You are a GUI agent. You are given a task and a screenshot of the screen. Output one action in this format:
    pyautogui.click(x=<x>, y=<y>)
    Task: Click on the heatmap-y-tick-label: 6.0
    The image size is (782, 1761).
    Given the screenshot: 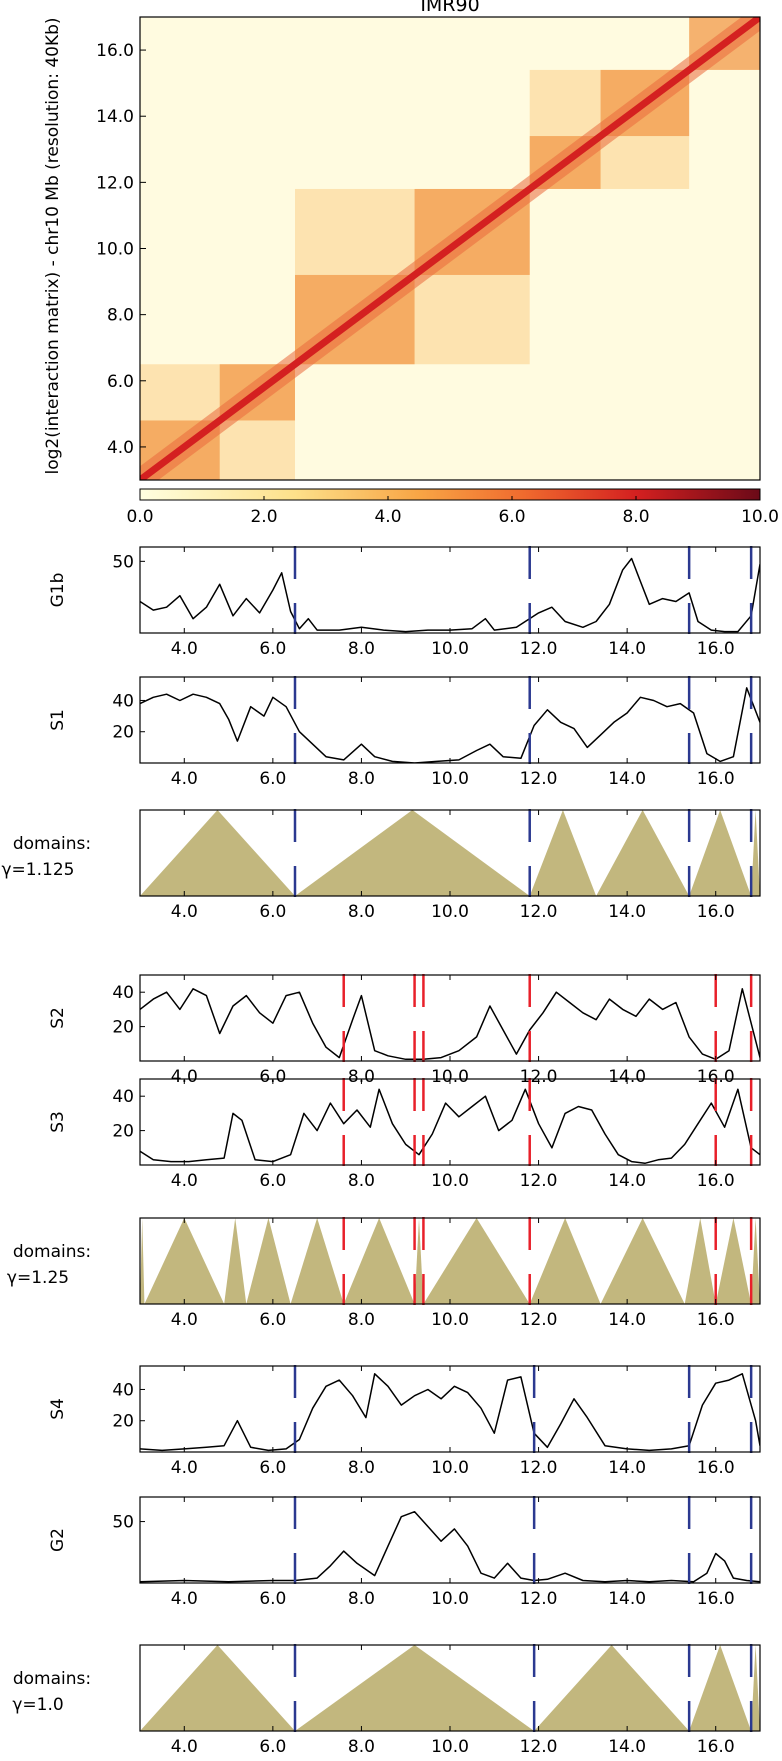 What is the action you would take?
    pyautogui.click(x=120, y=382)
    